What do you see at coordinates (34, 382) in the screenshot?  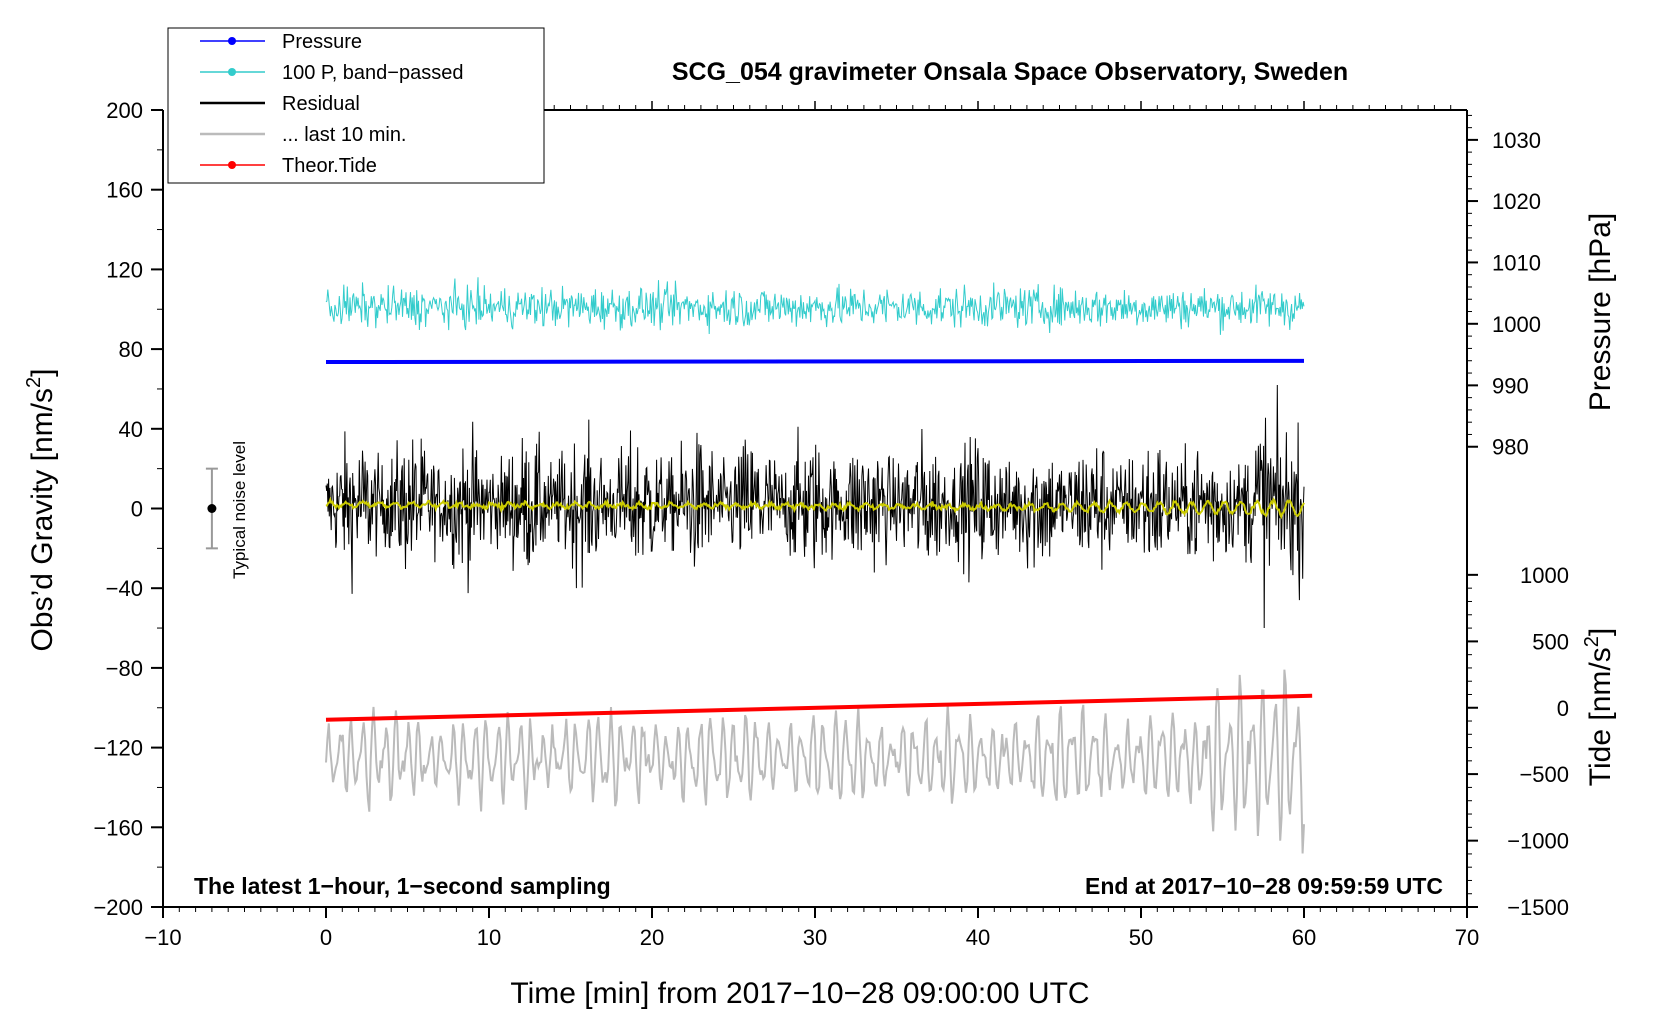 I see `y-axis-title-gravity-sup: 2` at bounding box center [34, 382].